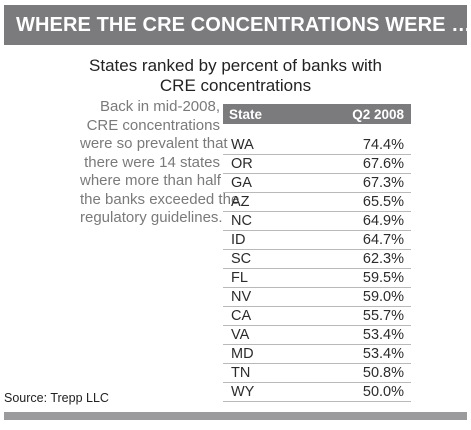 This screenshot has width=471, height=430. I want to click on table-row: GA 67.3%, so click(317, 183).